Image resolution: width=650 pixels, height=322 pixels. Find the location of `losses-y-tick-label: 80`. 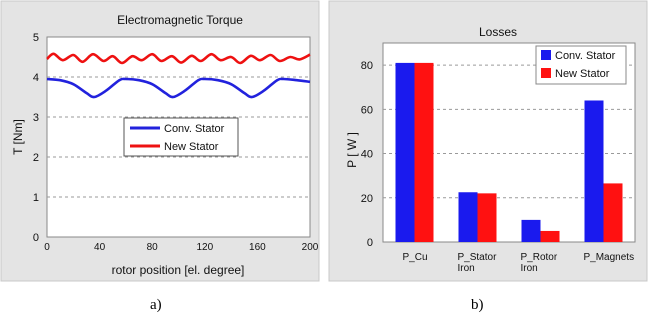

losses-y-tick-label: 80 is located at coordinates (367, 66).